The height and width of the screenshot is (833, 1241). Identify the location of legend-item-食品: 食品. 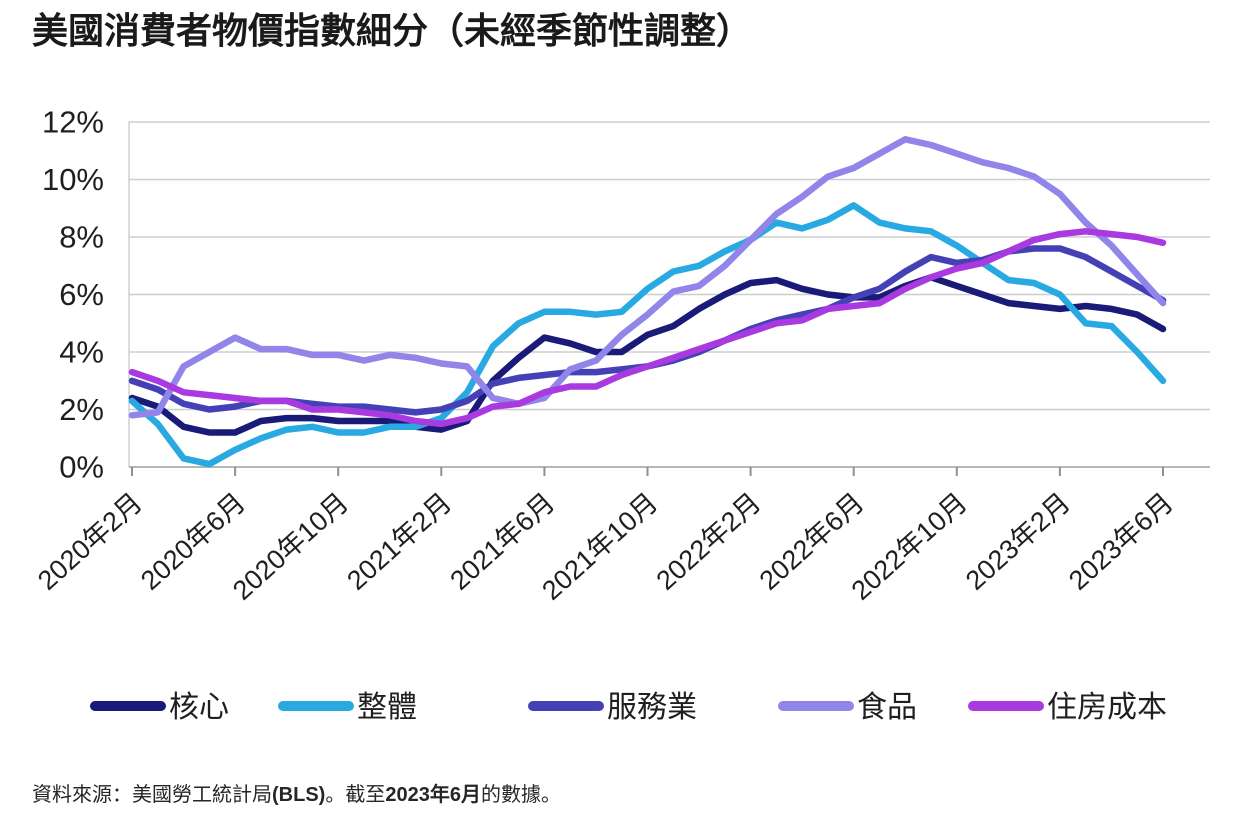
(847, 708).